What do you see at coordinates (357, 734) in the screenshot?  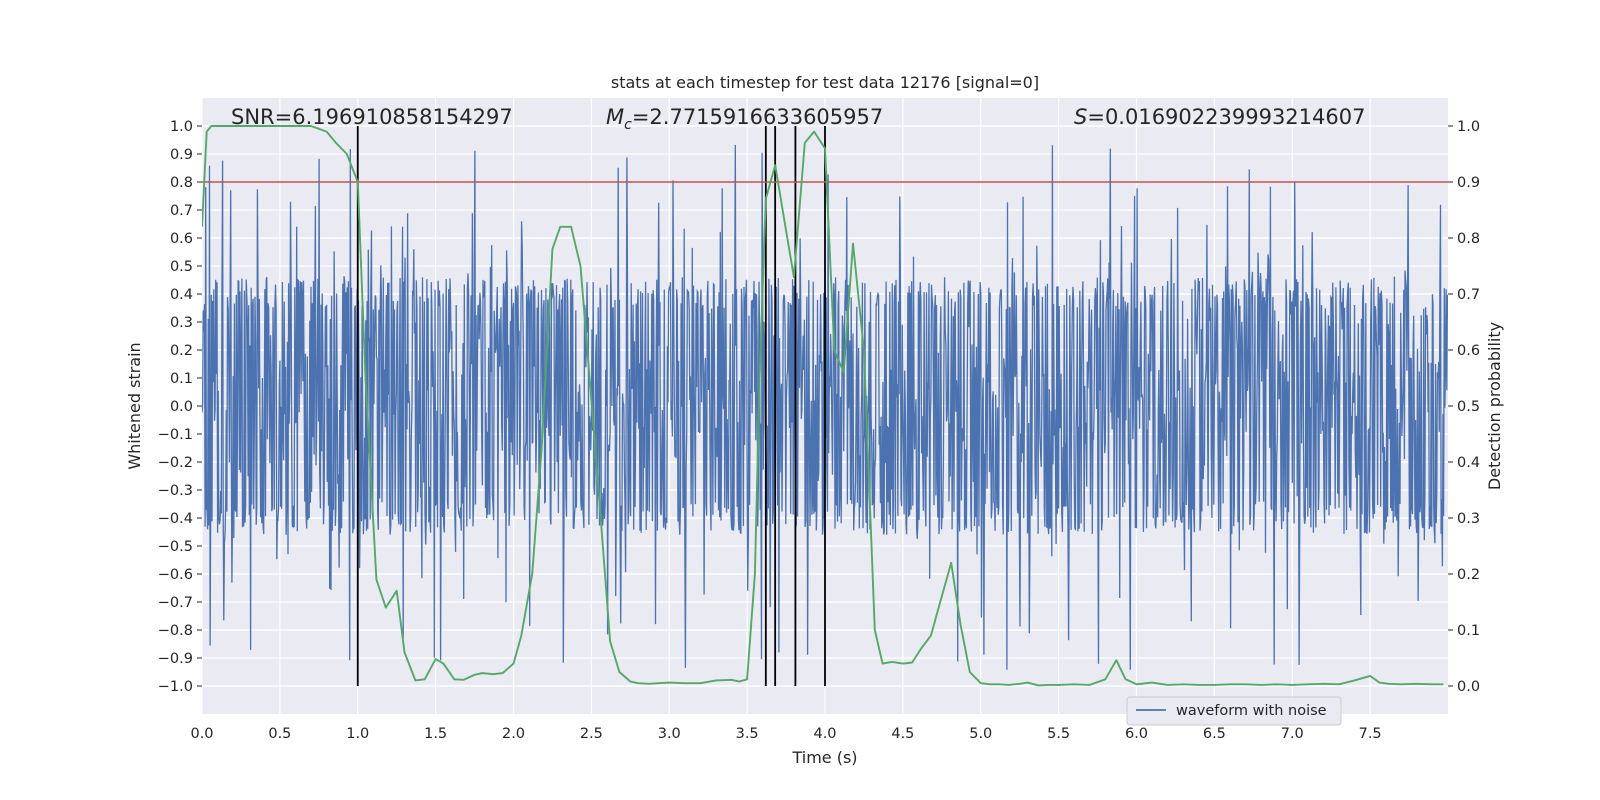 I see `x-tick-label-2: 1.0` at bounding box center [357, 734].